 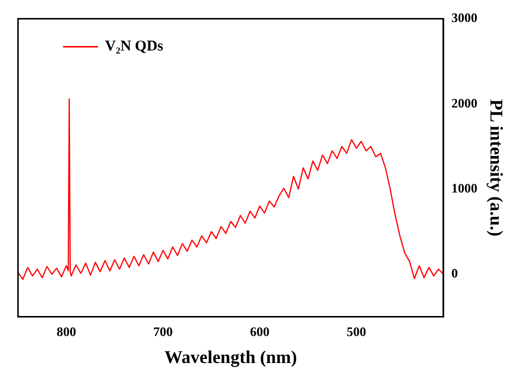 What do you see at coordinates (464, 102) in the screenshot?
I see `y-tick-label: 2000` at bounding box center [464, 102].